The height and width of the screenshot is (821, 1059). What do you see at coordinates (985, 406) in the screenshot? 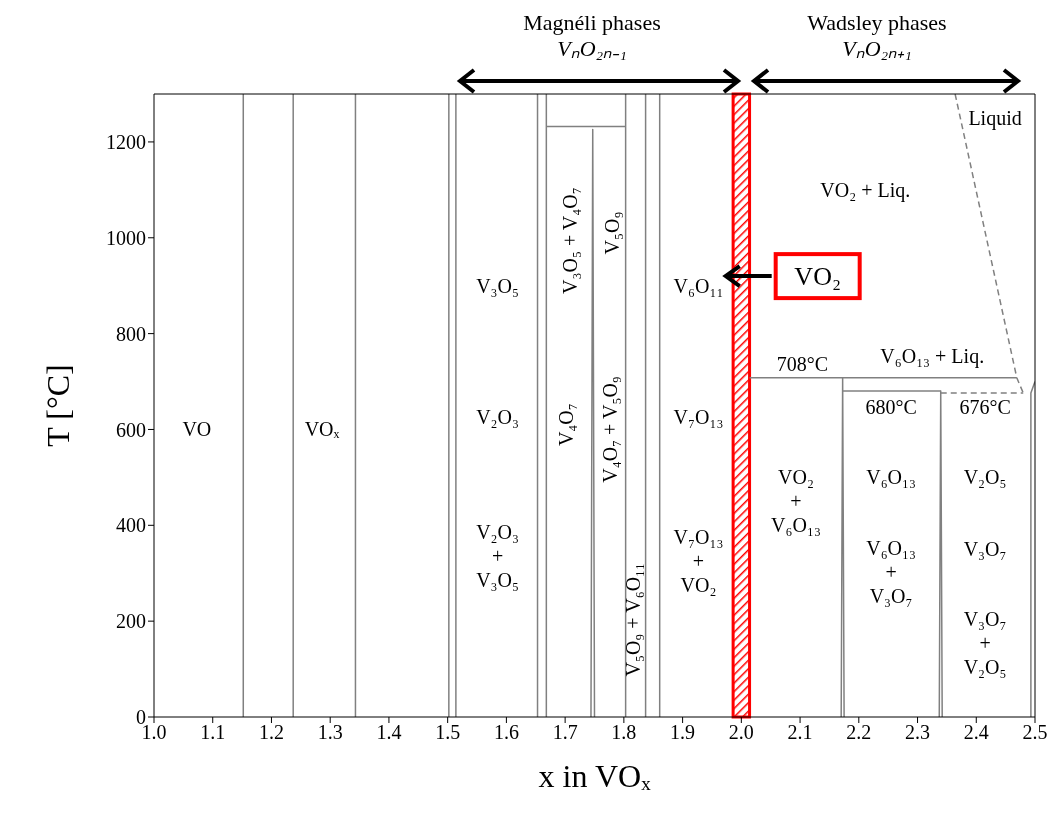
I see `annotation: 676°C` at bounding box center [985, 406].